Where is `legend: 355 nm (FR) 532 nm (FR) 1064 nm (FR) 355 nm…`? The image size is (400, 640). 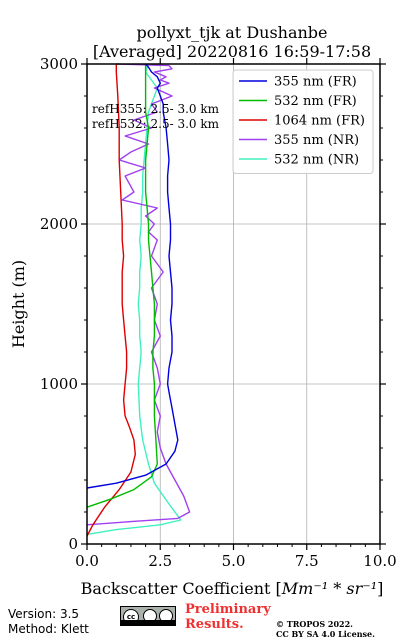 legend: 355 nm (FR) 532 nm (FR) 1064 nm (FR) 355 nm… is located at coordinates (303, 121).